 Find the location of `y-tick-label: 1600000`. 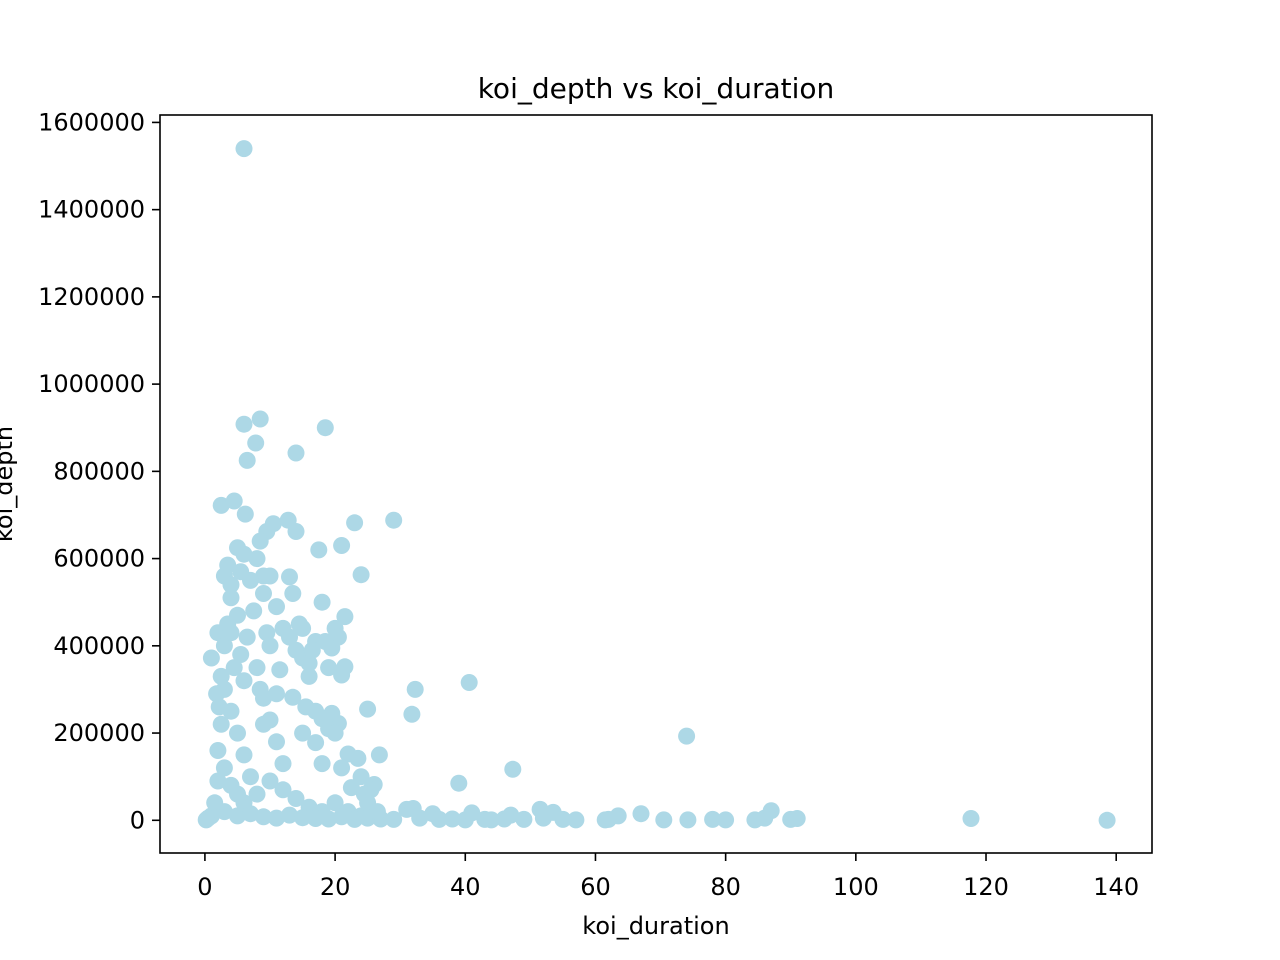

y-tick-label: 1600000 is located at coordinates (91, 122).